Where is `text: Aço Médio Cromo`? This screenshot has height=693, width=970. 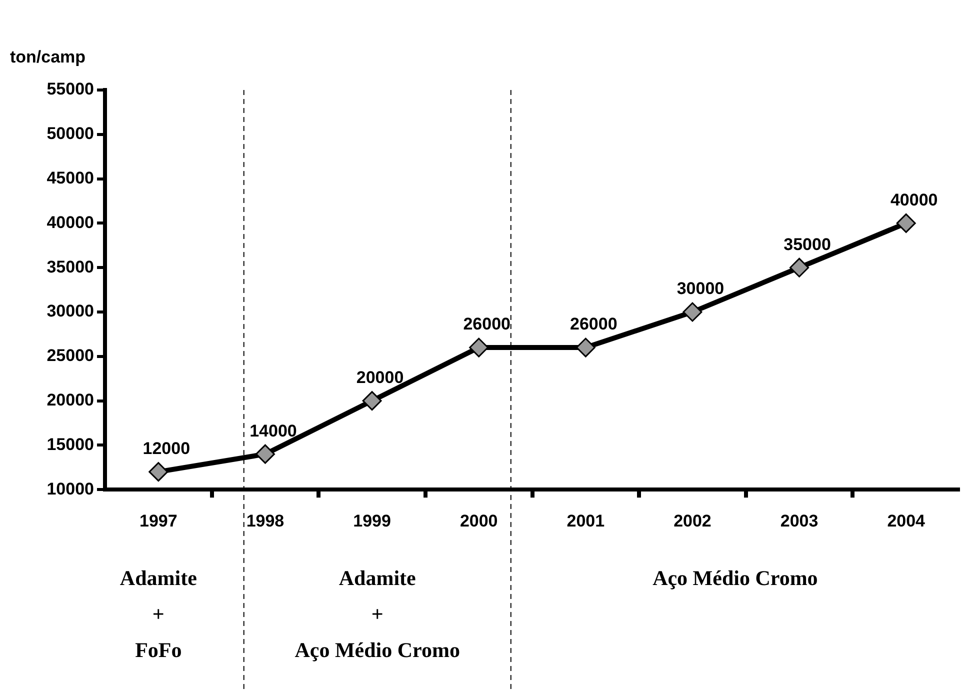
text: Aço Médio Cromo is located at coordinates (735, 578).